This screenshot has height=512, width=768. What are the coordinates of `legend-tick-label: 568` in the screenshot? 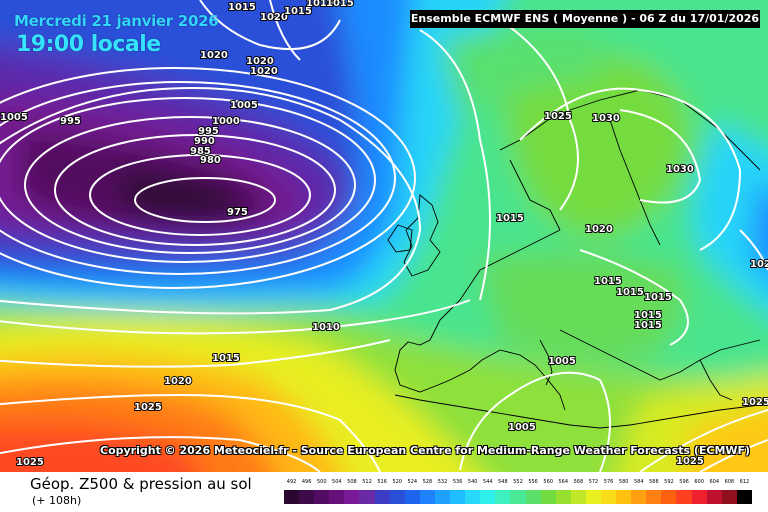 It's located at (578, 482).